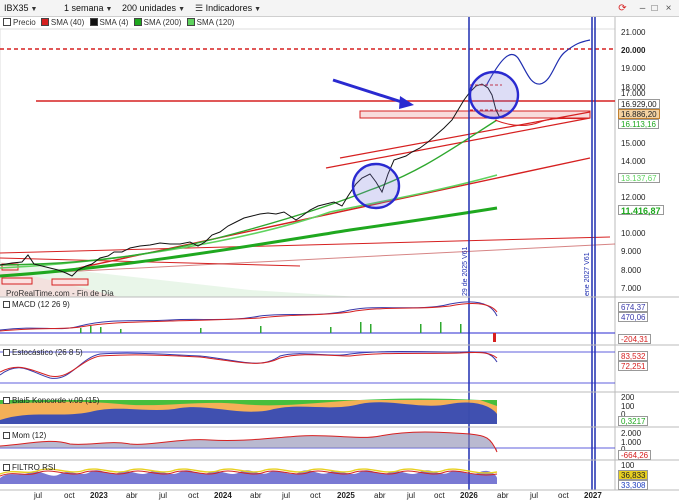  I want to click on koncorde-tick: 200, so click(628, 397).